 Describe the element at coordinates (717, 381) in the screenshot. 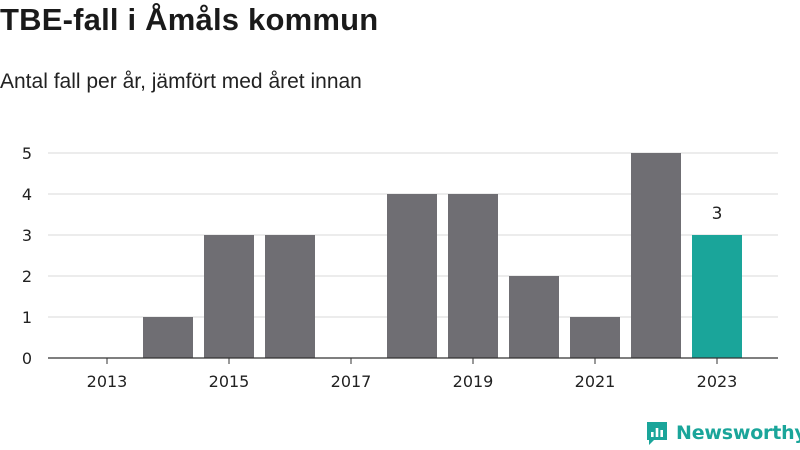

I see `x-tick-label-2023: 2023` at that location.